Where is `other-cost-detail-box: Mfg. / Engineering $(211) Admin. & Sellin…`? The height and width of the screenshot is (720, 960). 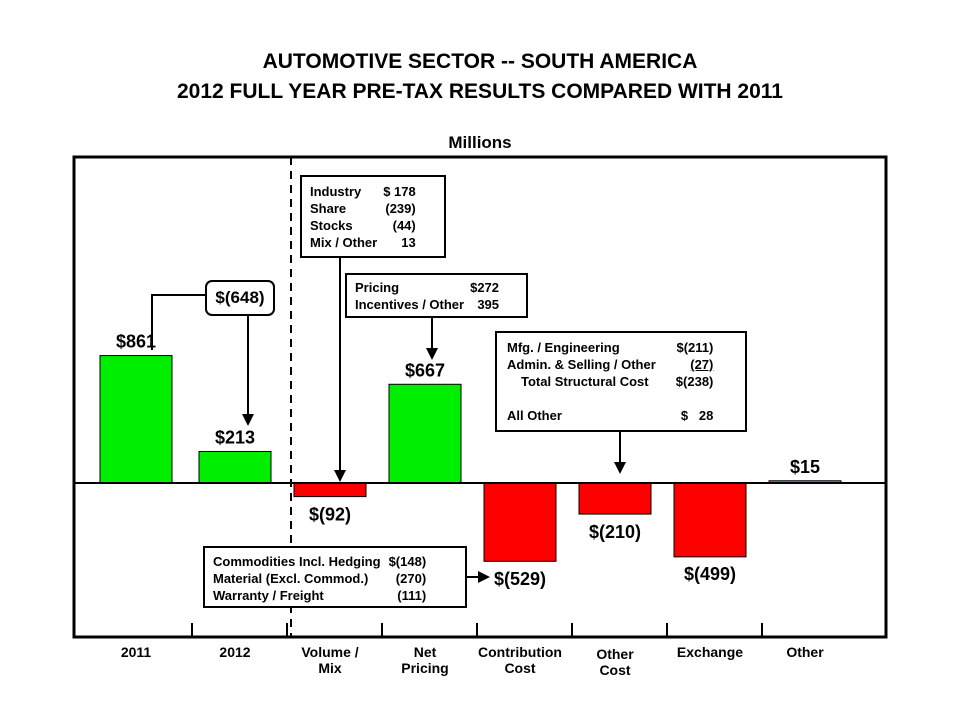
other-cost-detail-box: Mfg. / Engineering $(211) Admin. & Sellin… is located at coordinates (621, 381).